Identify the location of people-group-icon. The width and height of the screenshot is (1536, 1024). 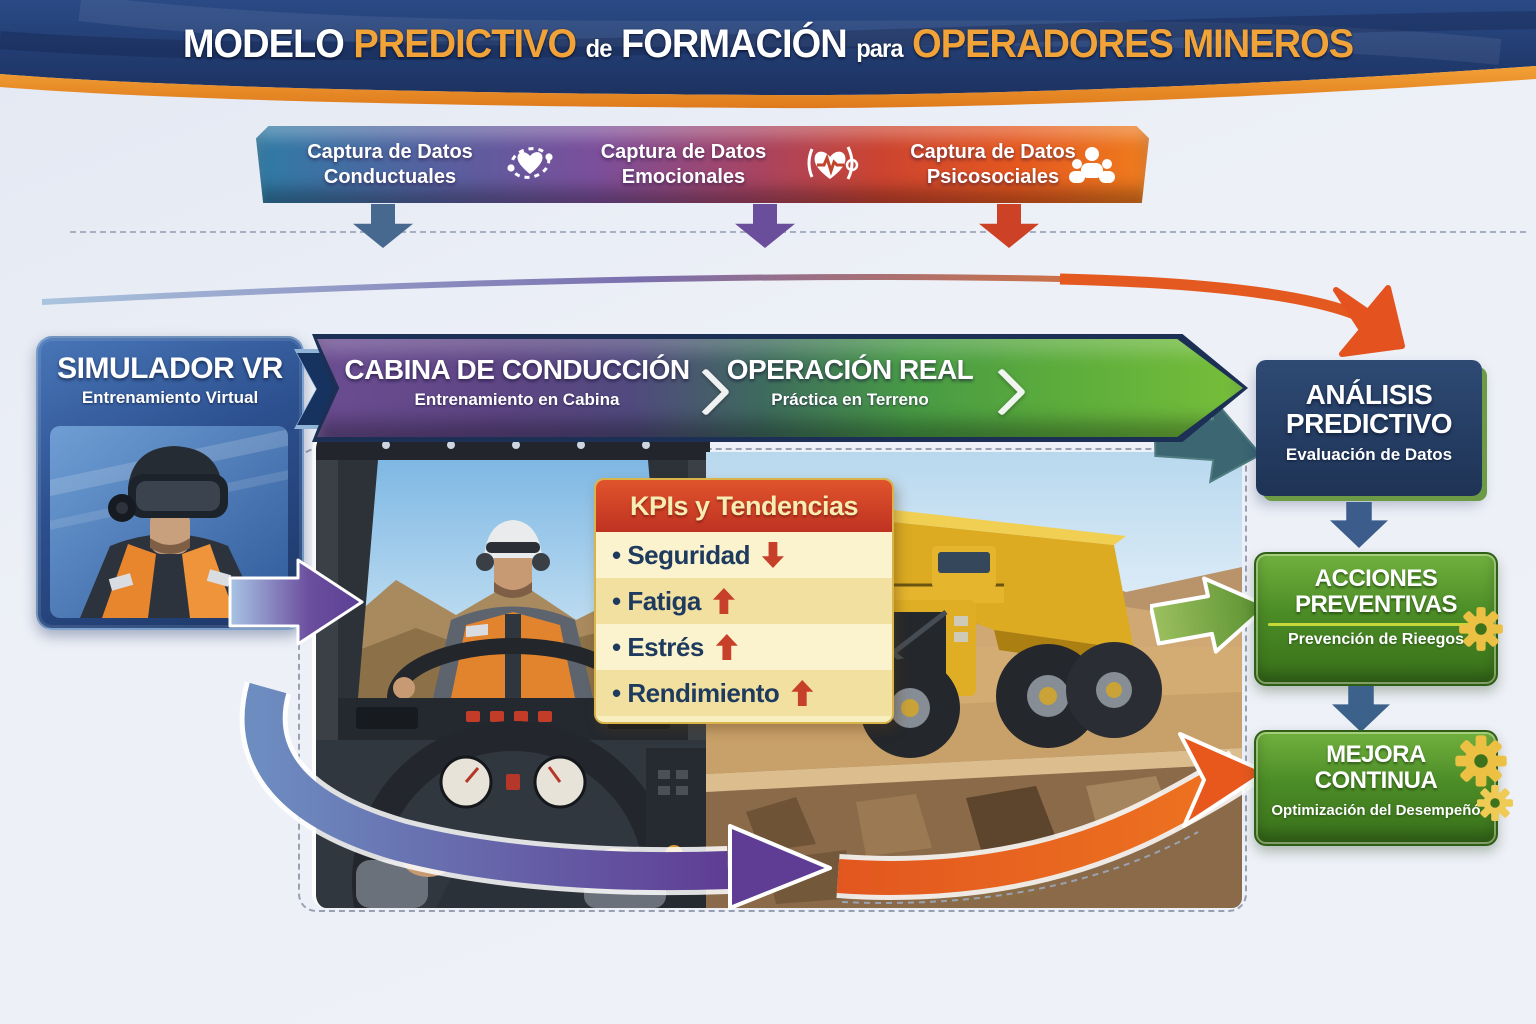
(1092, 165).